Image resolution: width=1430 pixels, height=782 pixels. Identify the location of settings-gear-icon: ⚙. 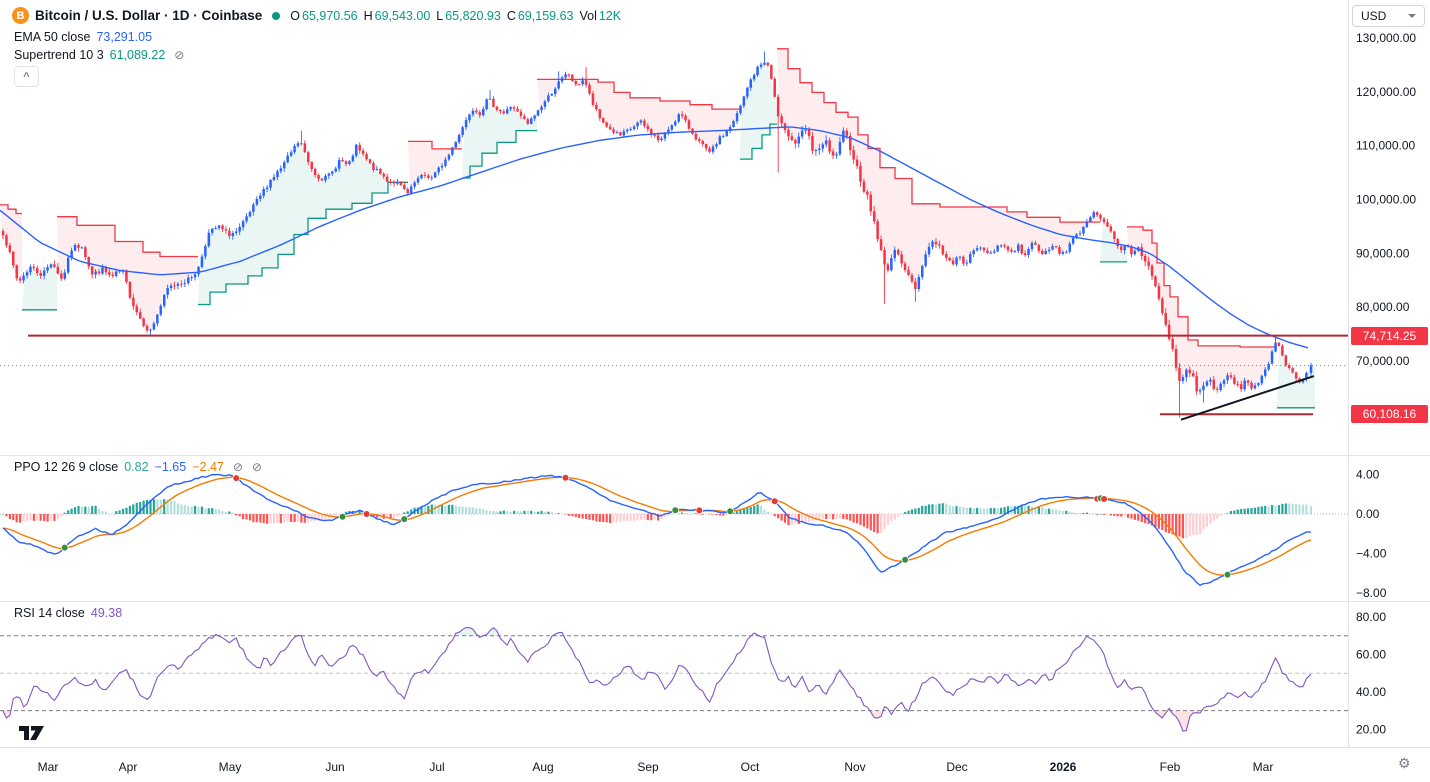
(1404, 763).